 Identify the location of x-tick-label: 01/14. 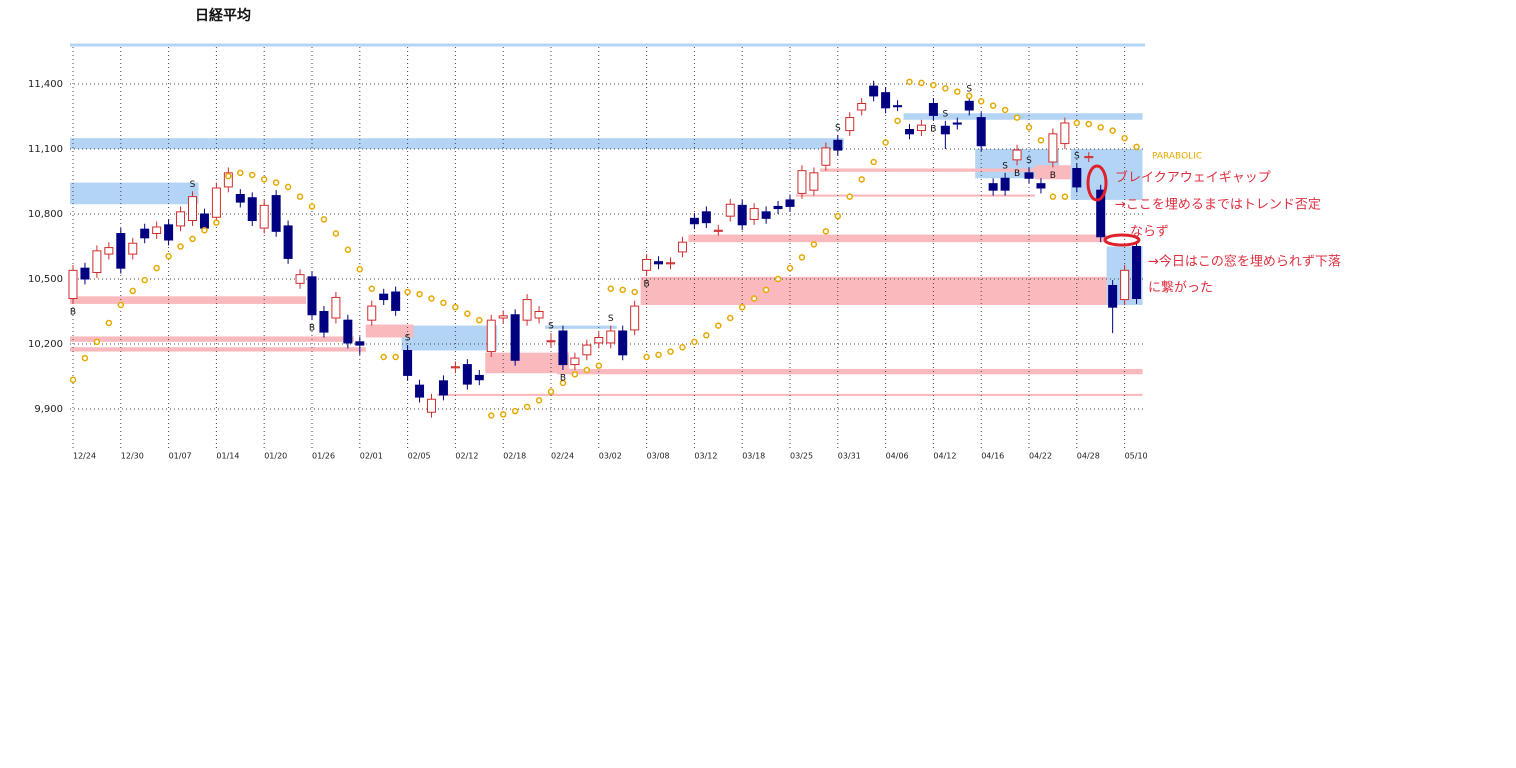
(227, 456).